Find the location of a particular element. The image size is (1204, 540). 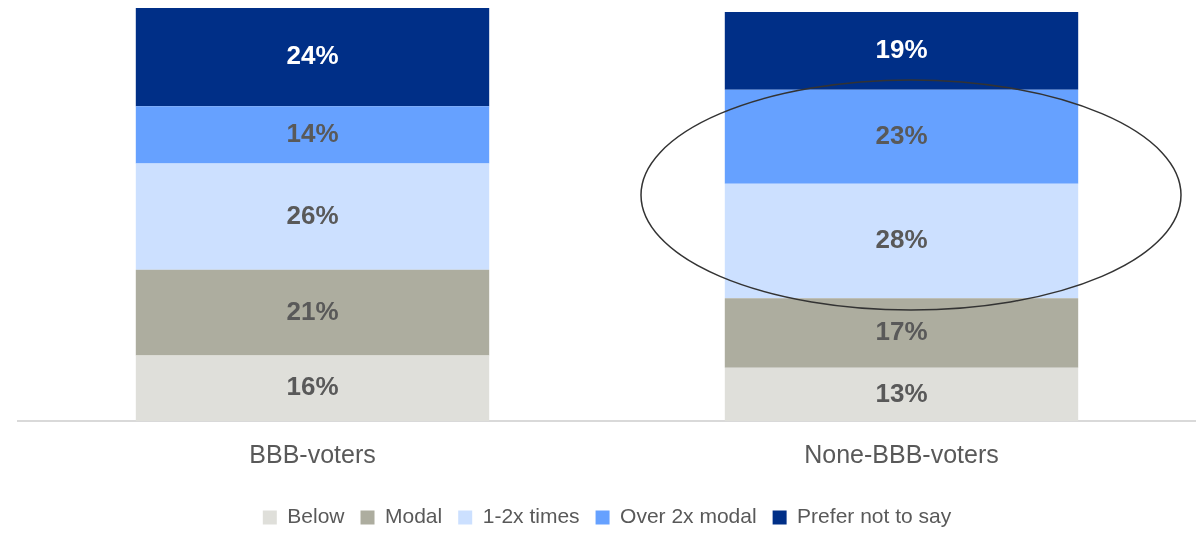

data-label: 14% is located at coordinates (312, 132).